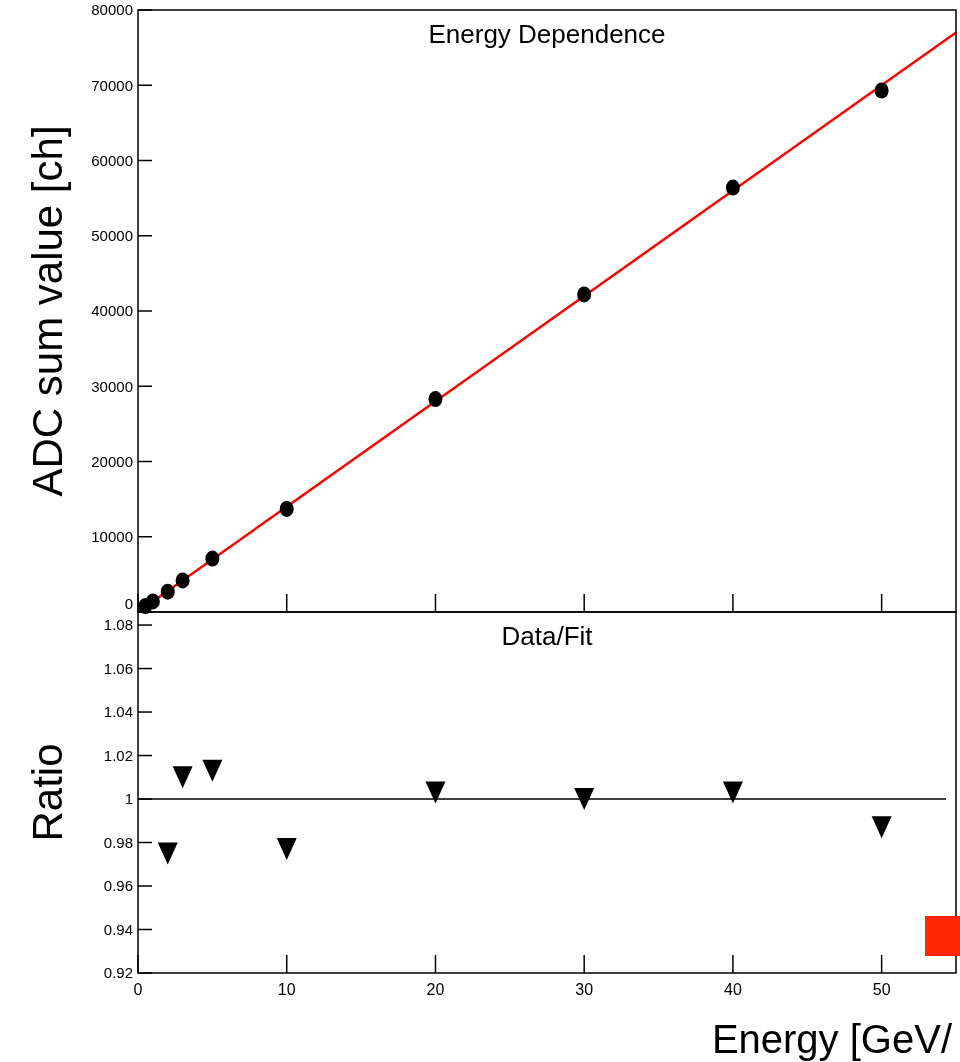 This screenshot has width=960, height=1062. I want to click on x-tick-label: 40, so click(733, 989).